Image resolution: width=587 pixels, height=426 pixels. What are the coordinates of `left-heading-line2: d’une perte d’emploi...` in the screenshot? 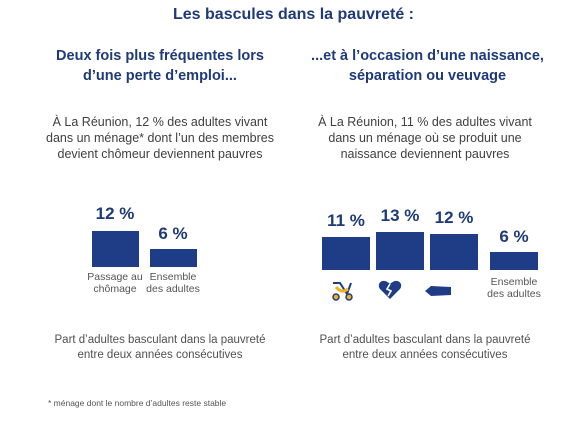 It's located at (160, 76).